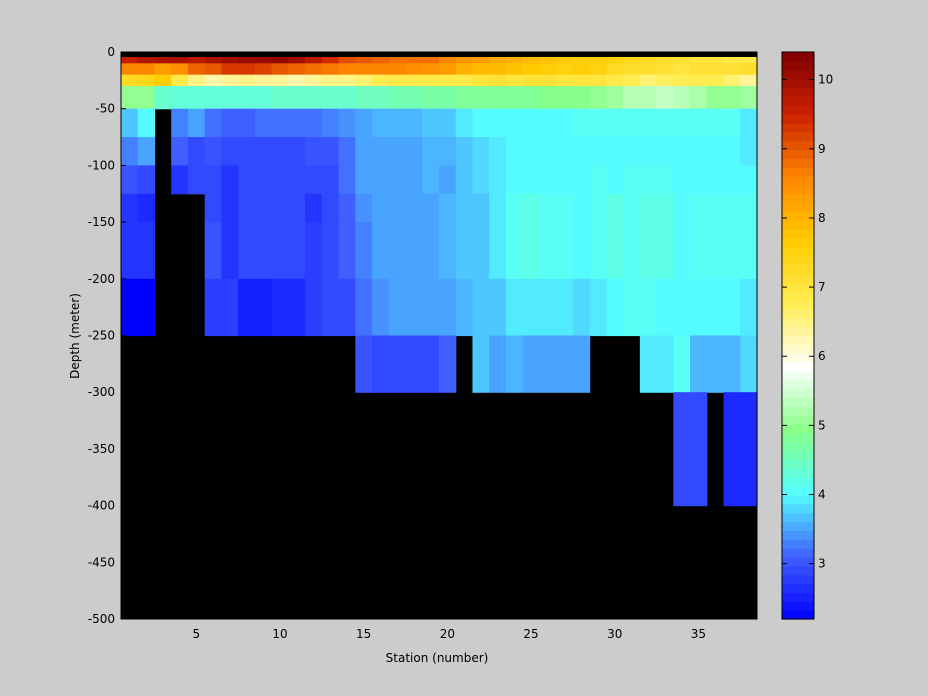 The height and width of the screenshot is (696, 928). I want to click on colorbar-tick-label: 6, so click(822, 356).